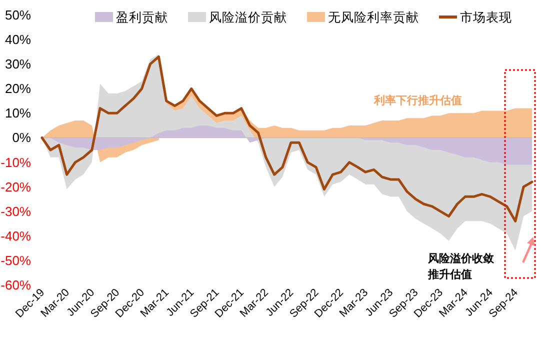  Describe the element at coordinates (18, 40) in the screenshot. I see `y-tick-label: 40%` at that location.